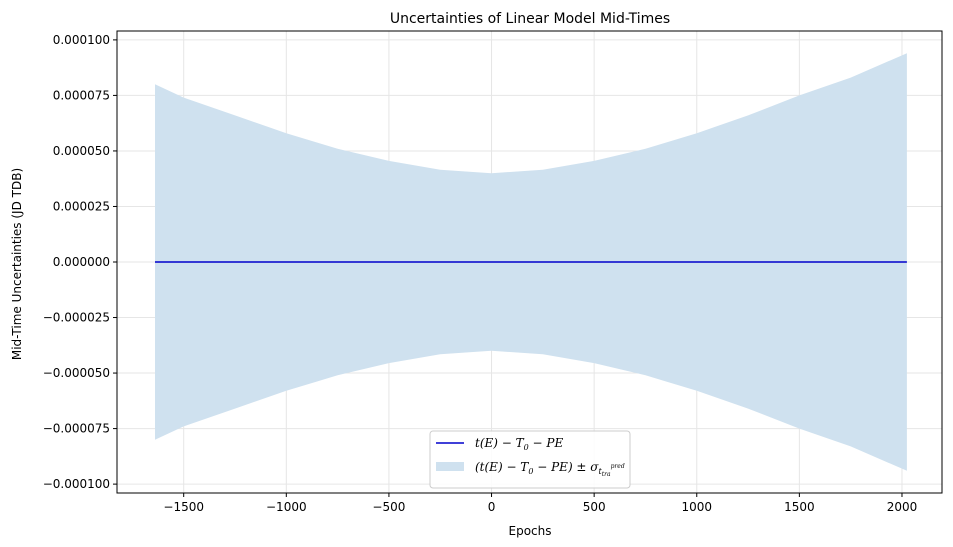  I want to click on x-axis-ticks: −1500 −1000 −500 0 500 1000 1500 2000, so click(540, 503).